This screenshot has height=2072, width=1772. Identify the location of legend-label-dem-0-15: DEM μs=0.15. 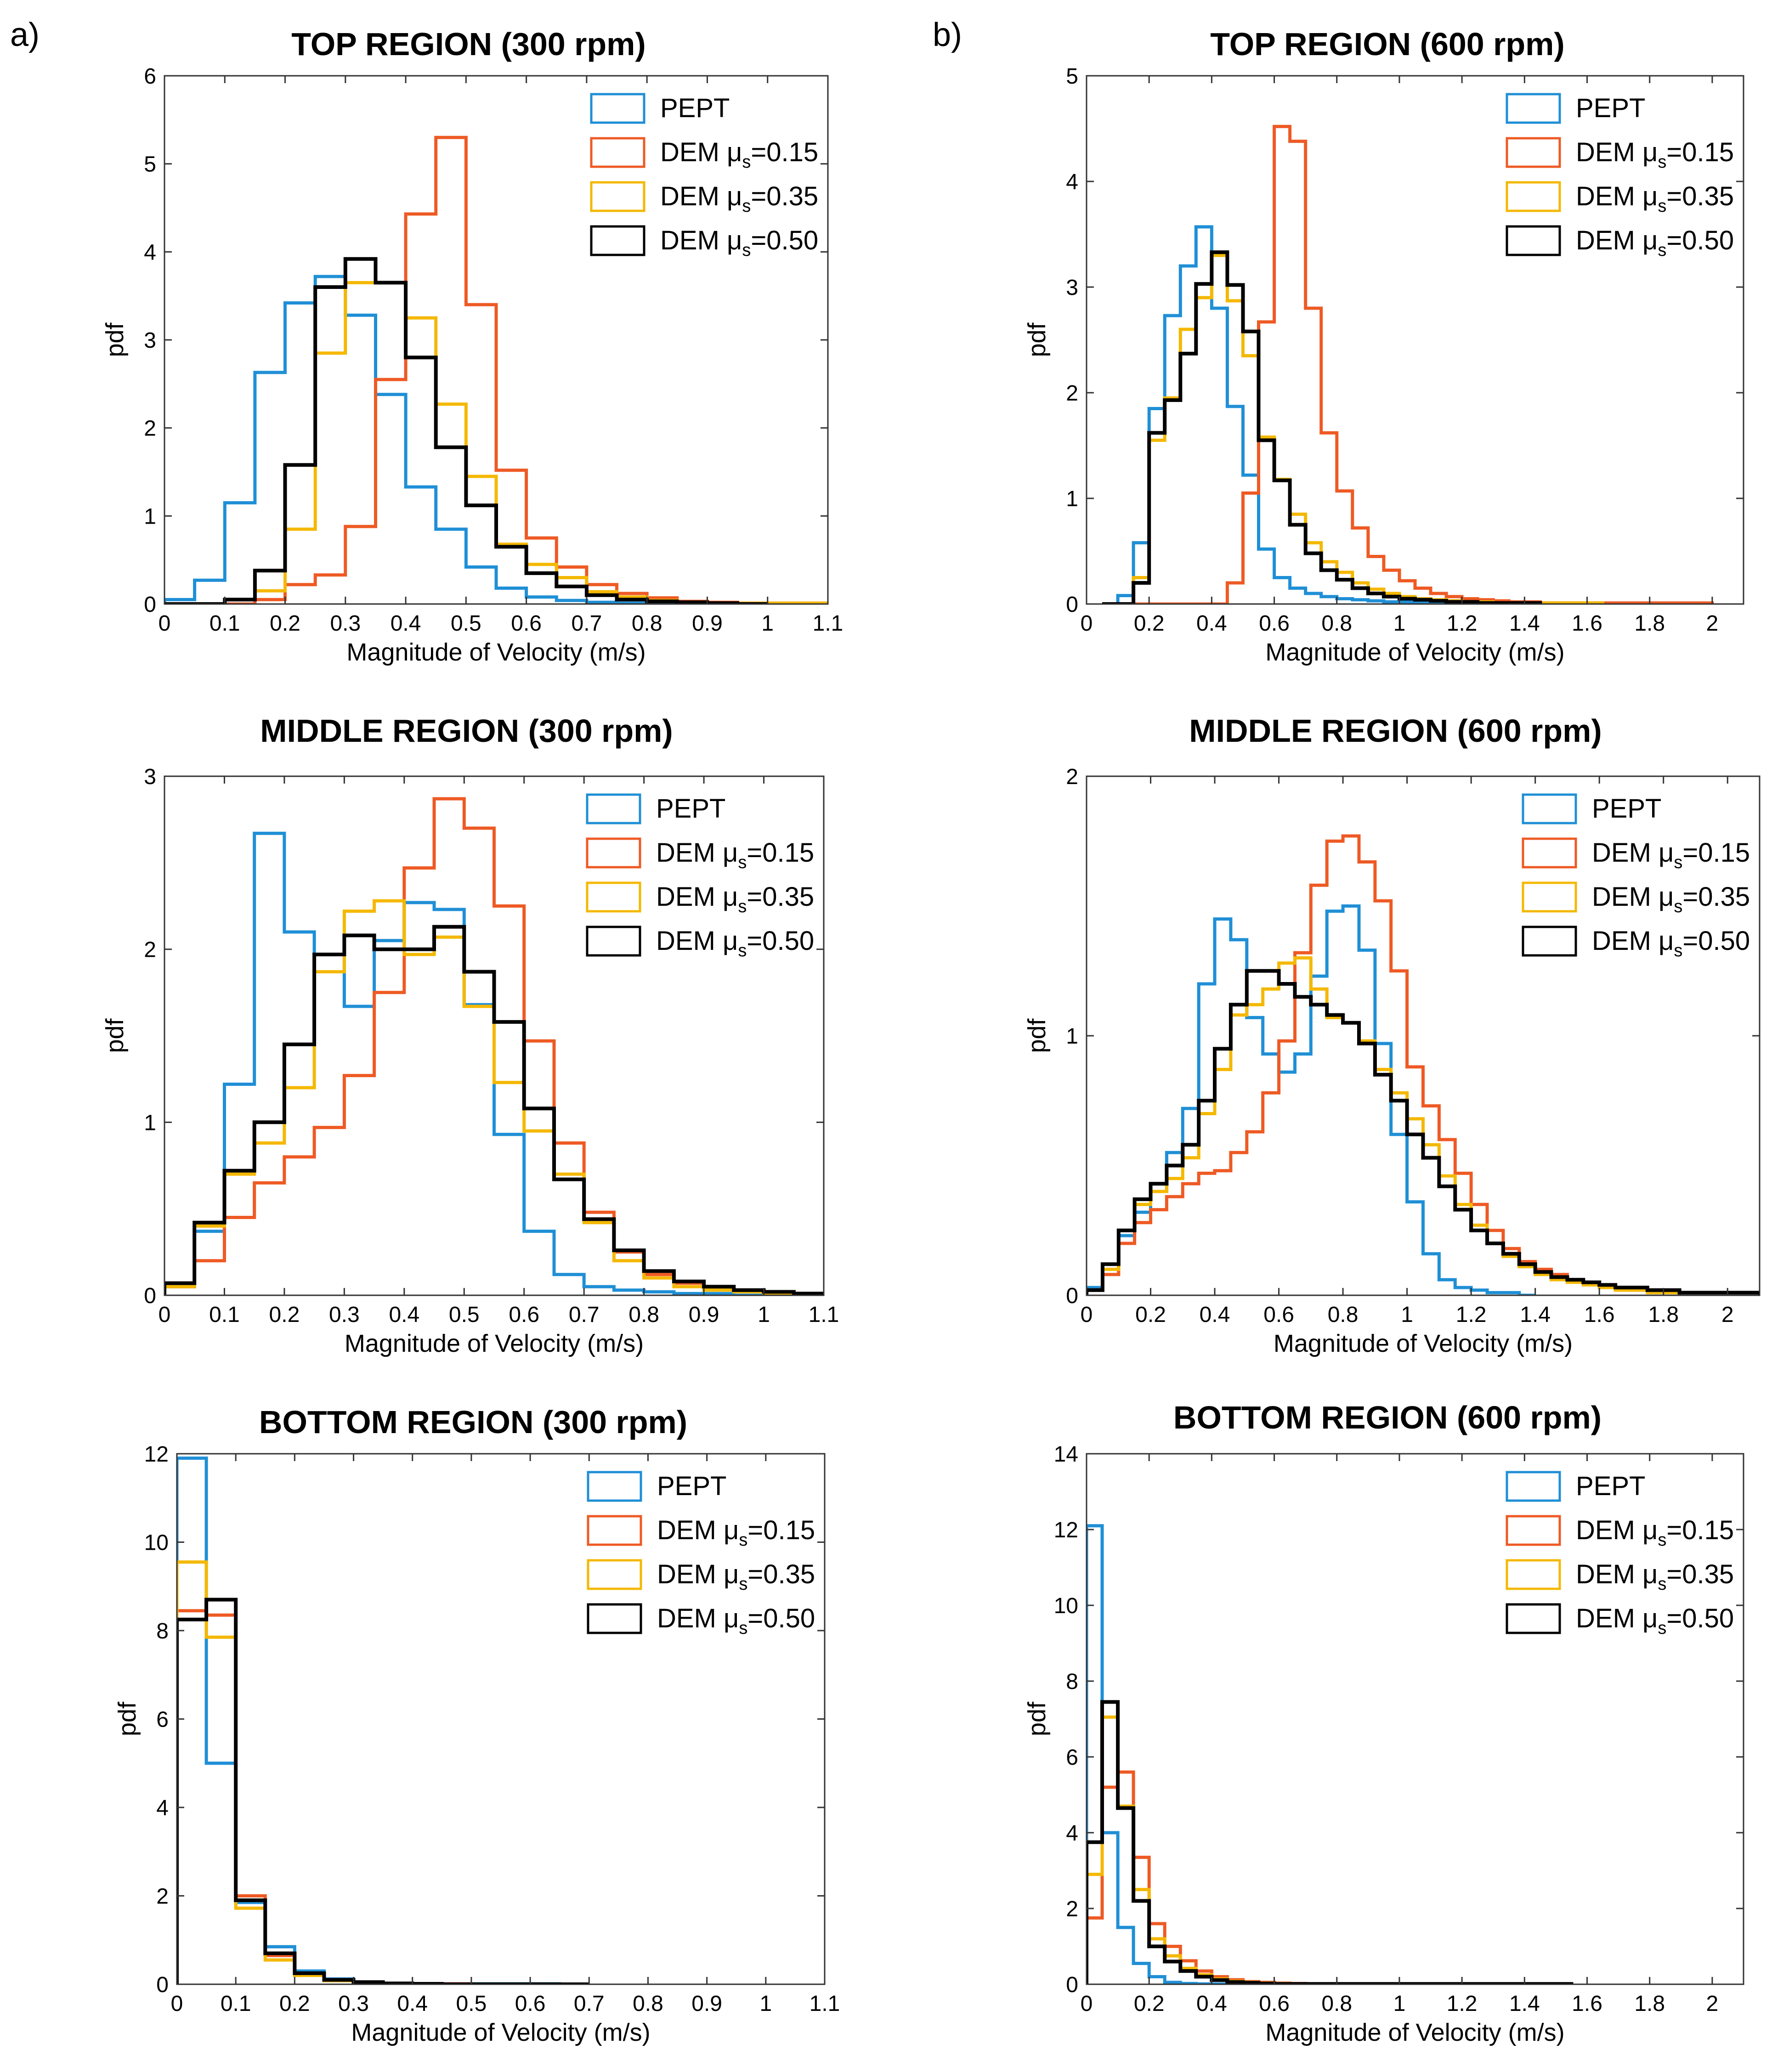
(739, 154).